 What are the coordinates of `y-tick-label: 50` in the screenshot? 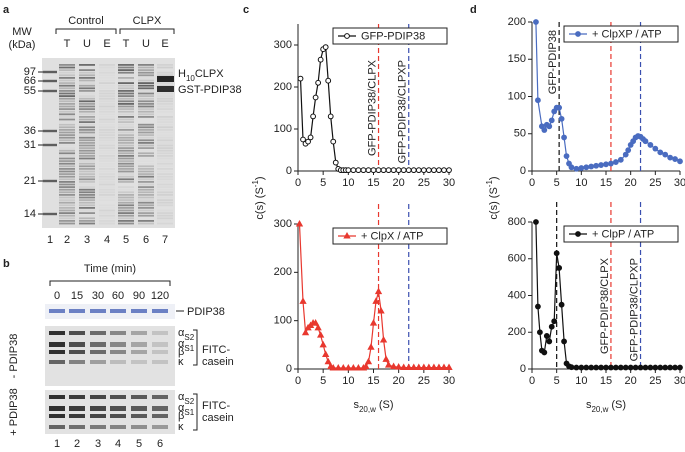 It's located at (520, 134).